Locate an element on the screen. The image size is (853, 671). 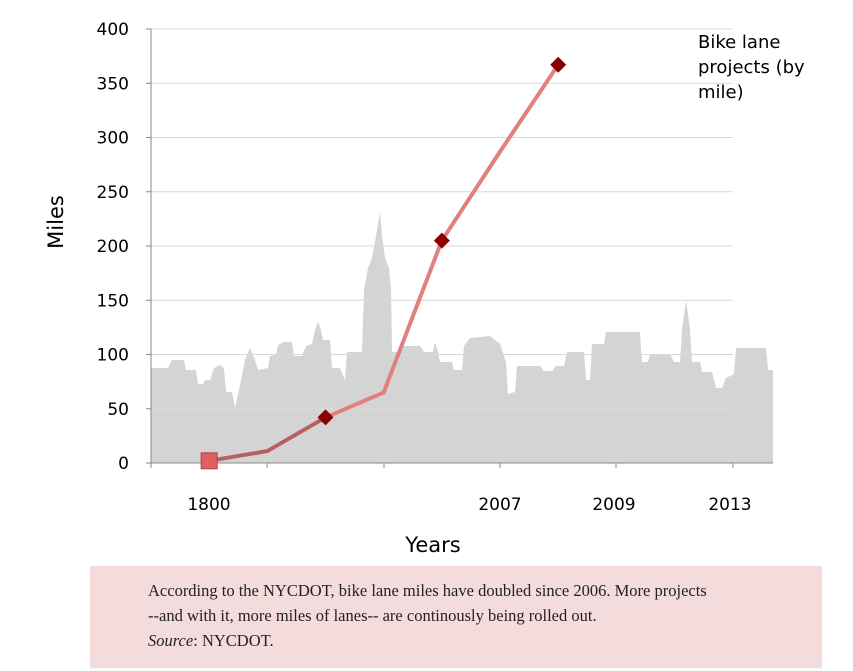
y-tick-label: 200 is located at coordinates (113, 247).